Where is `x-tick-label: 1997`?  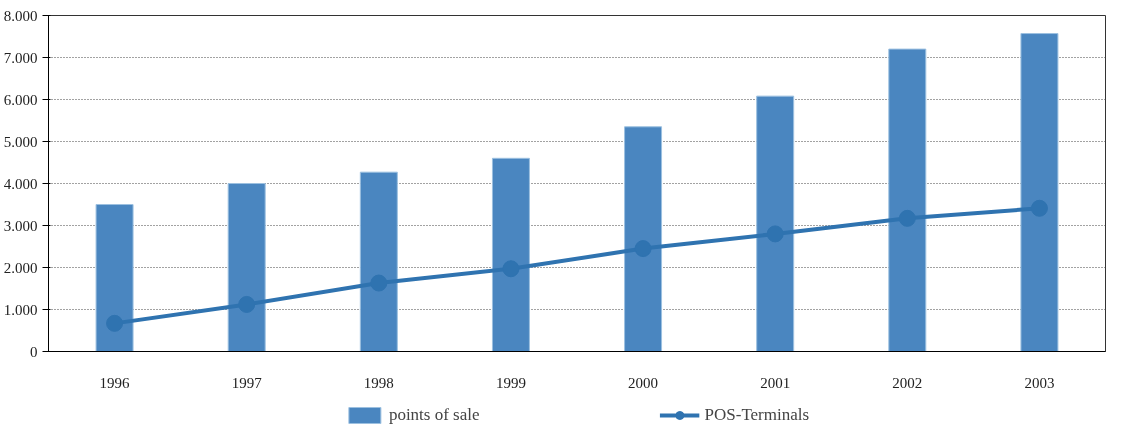
x-tick-label: 1997 is located at coordinates (247, 382).